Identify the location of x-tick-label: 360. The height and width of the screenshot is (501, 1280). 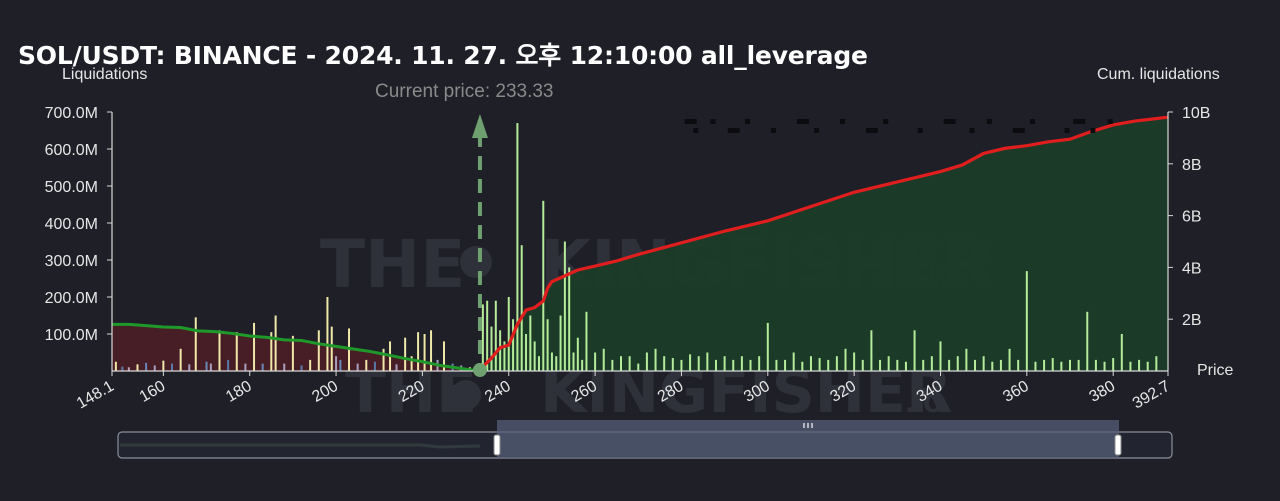
(1016, 392).